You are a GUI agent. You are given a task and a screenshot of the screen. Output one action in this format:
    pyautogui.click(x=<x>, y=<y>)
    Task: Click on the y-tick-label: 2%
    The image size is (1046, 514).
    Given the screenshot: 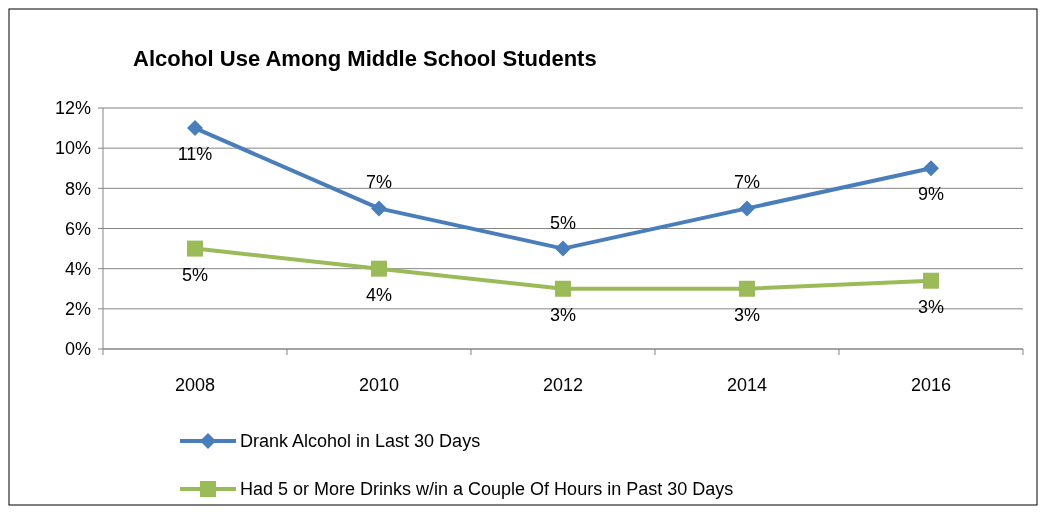 What is the action you would take?
    pyautogui.click(x=77, y=309)
    